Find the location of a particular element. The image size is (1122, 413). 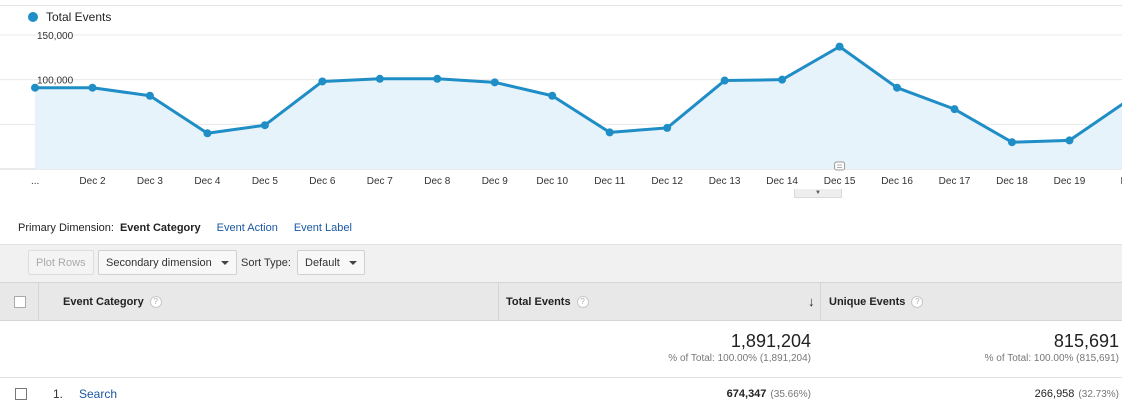

x-tick-label: Dec 7 is located at coordinates (380, 181).